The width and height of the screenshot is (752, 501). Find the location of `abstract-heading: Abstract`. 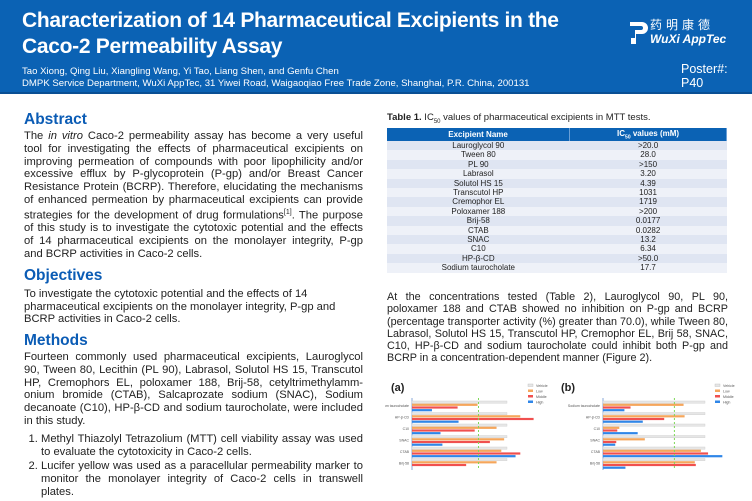

abstract-heading: Abstract is located at coordinates (55, 119).